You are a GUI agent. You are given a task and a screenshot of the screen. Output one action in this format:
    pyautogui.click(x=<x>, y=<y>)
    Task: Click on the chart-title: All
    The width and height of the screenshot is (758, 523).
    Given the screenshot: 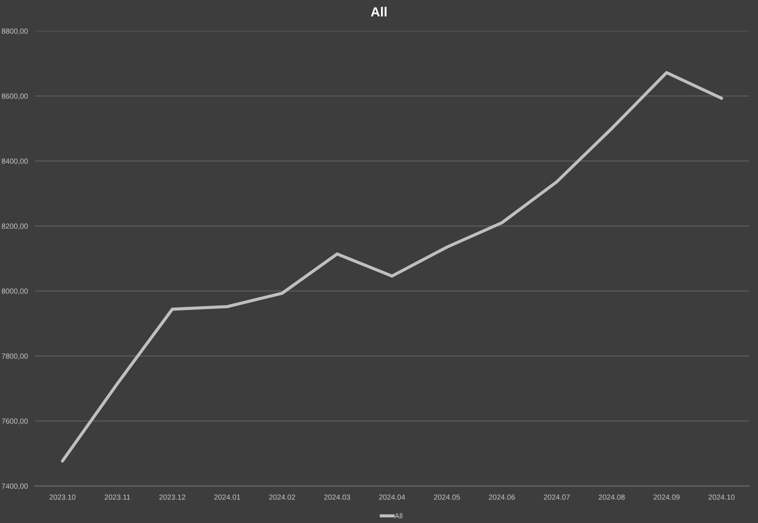 What is the action you would take?
    pyautogui.click(x=378, y=11)
    